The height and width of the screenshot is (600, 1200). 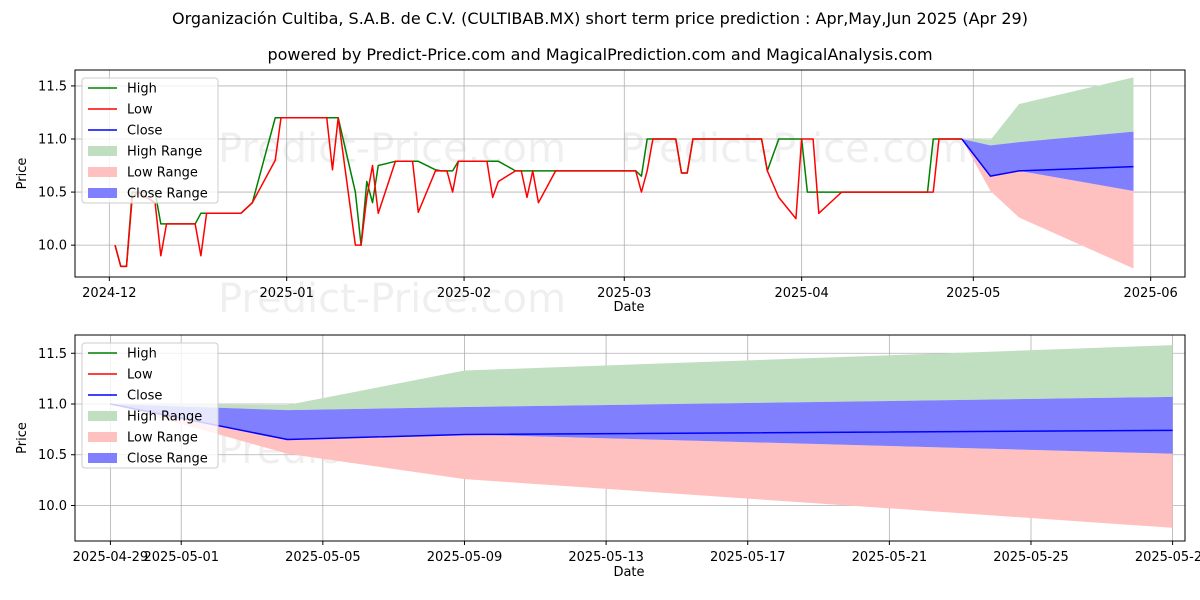 I want to click on x-tick-label: 2025-01, so click(x=287, y=293).